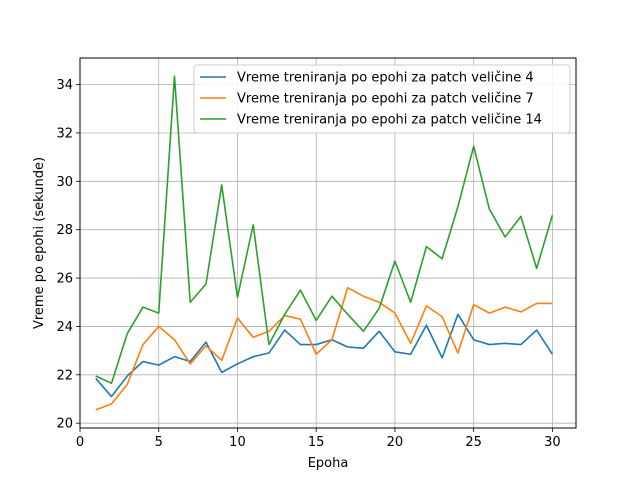 This screenshot has height=480, width=640. What do you see at coordinates (159, 442) in the screenshot?
I see `x-tick-label: 5` at bounding box center [159, 442].